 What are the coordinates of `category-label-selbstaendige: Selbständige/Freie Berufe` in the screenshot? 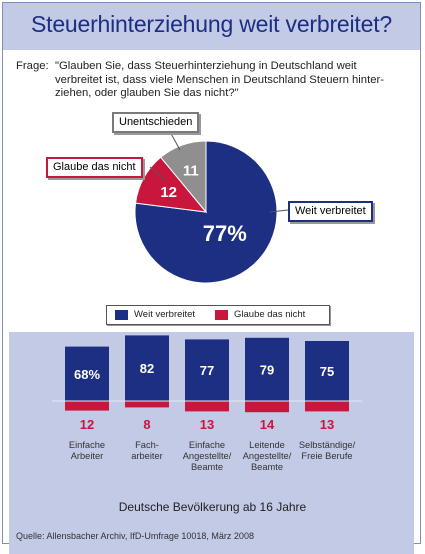 It's located at (327, 451).